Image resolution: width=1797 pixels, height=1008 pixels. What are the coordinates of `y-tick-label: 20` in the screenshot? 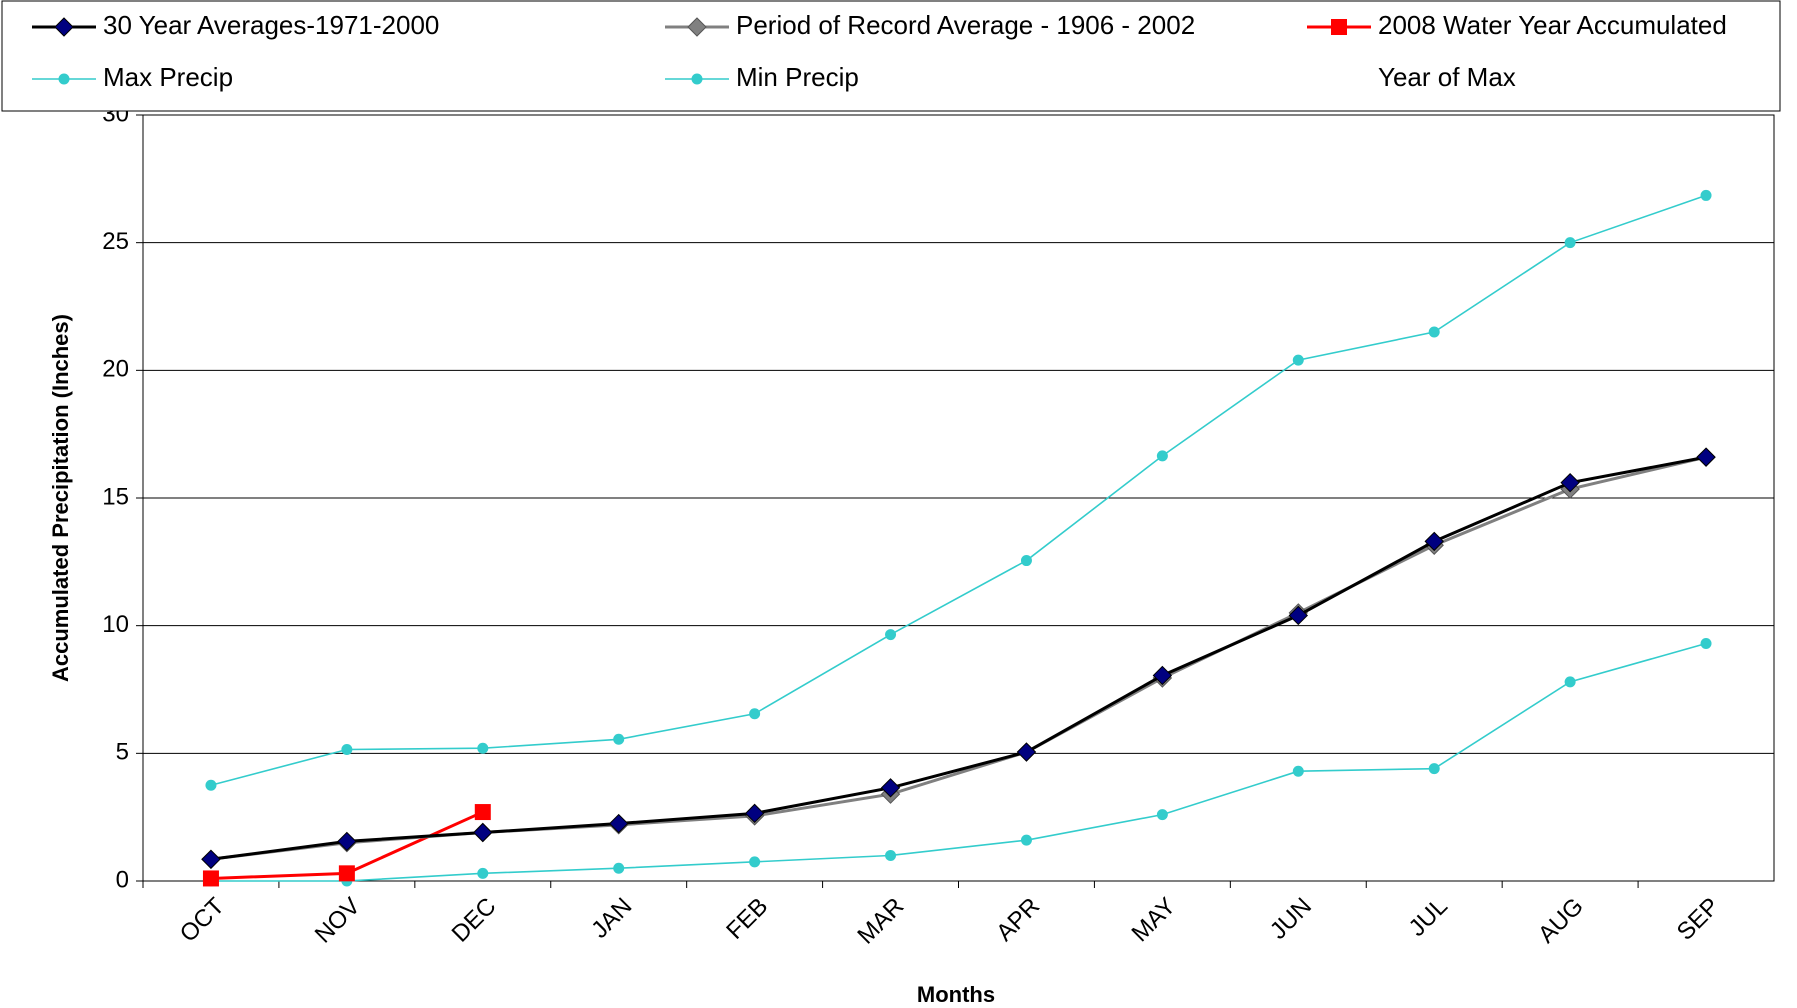 It's located at (115, 369).